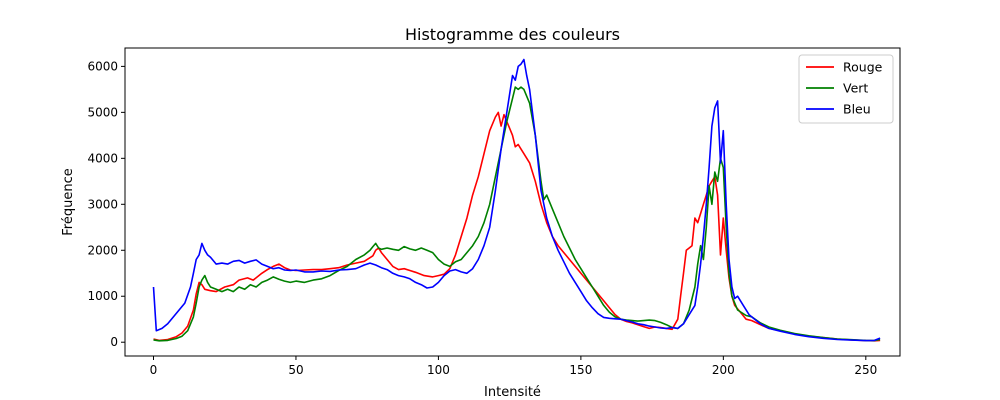 Image resolution: width=1000 pixels, height=400 pixels. What do you see at coordinates (863, 67) in the screenshot?
I see `legend-label-0: Rouge` at bounding box center [863, 67].